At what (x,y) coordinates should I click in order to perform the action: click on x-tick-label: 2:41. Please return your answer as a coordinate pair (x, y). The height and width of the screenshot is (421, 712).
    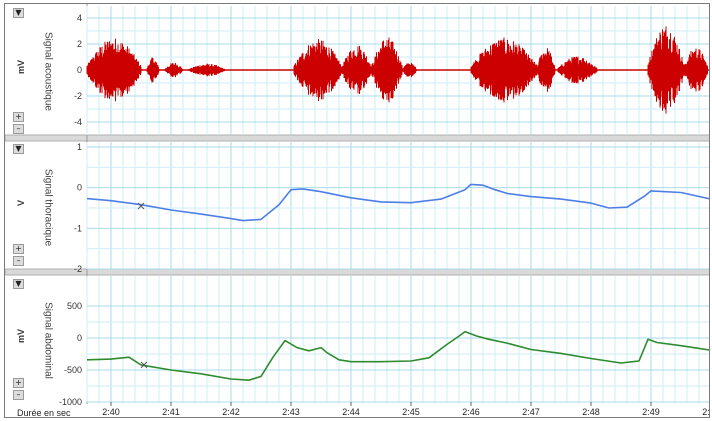
    Looking at the image, I should click on (171, 412).